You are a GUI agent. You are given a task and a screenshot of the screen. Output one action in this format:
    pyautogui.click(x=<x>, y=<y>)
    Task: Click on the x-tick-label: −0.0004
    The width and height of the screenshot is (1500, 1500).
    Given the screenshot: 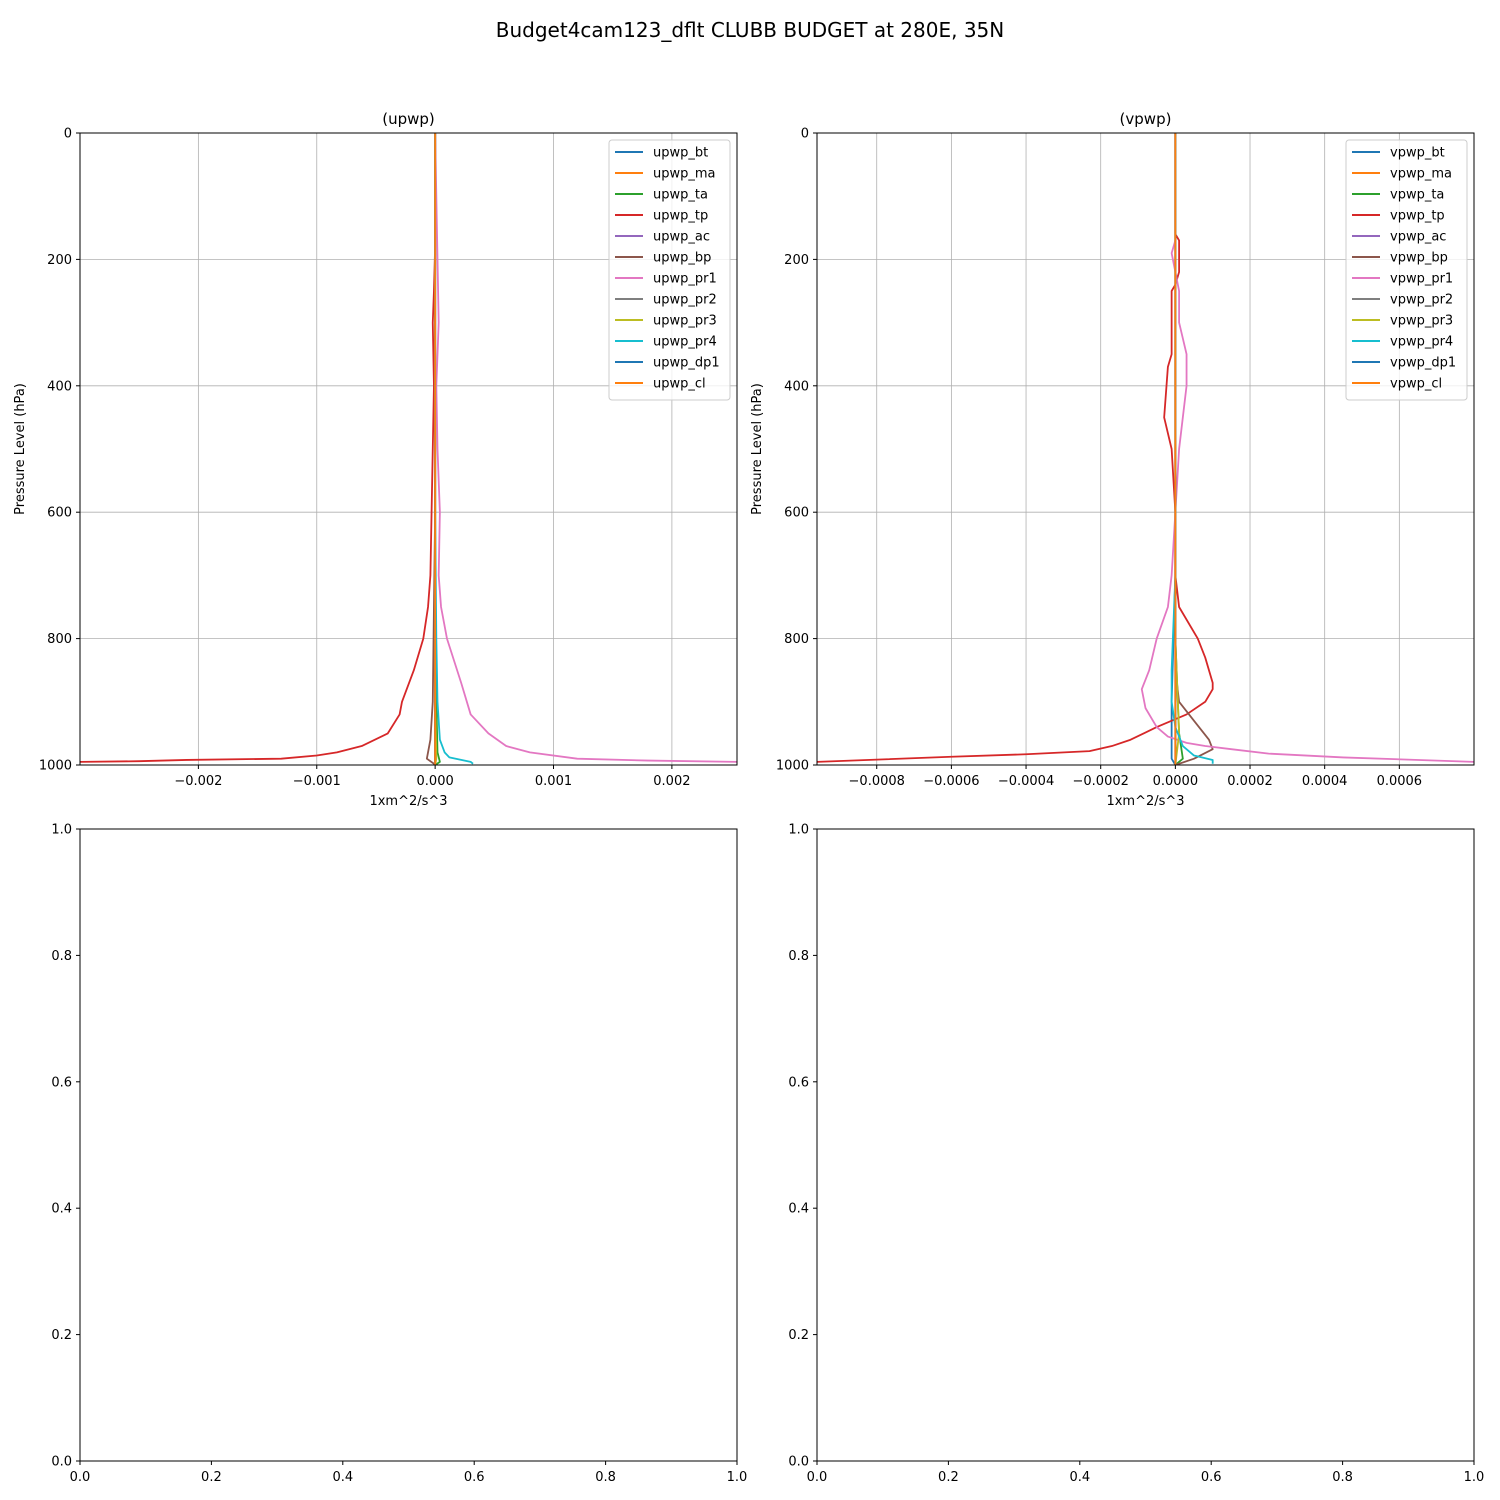 What is the action you would take?
    pyautogui.click(x=1026, y=781)
    